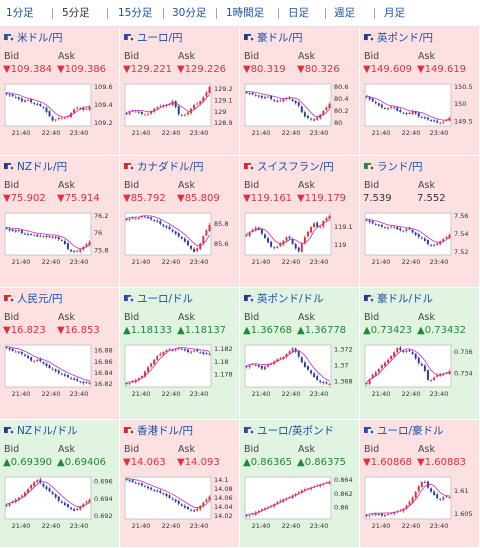 This screenshot has width=480, height=548. What do you see at coordinates (400, 167) in the screenshot?
I see `pair-name: ランド/円` at bounding box center [400, 167].